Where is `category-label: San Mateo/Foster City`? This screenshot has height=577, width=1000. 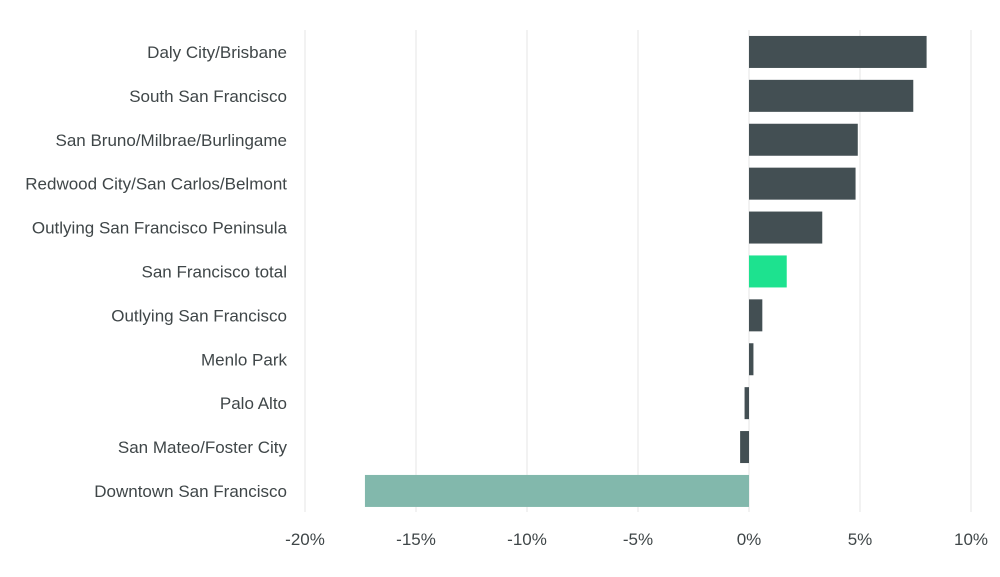 category-label: San Mateo/Foster City is located at coordinates (203, 447).